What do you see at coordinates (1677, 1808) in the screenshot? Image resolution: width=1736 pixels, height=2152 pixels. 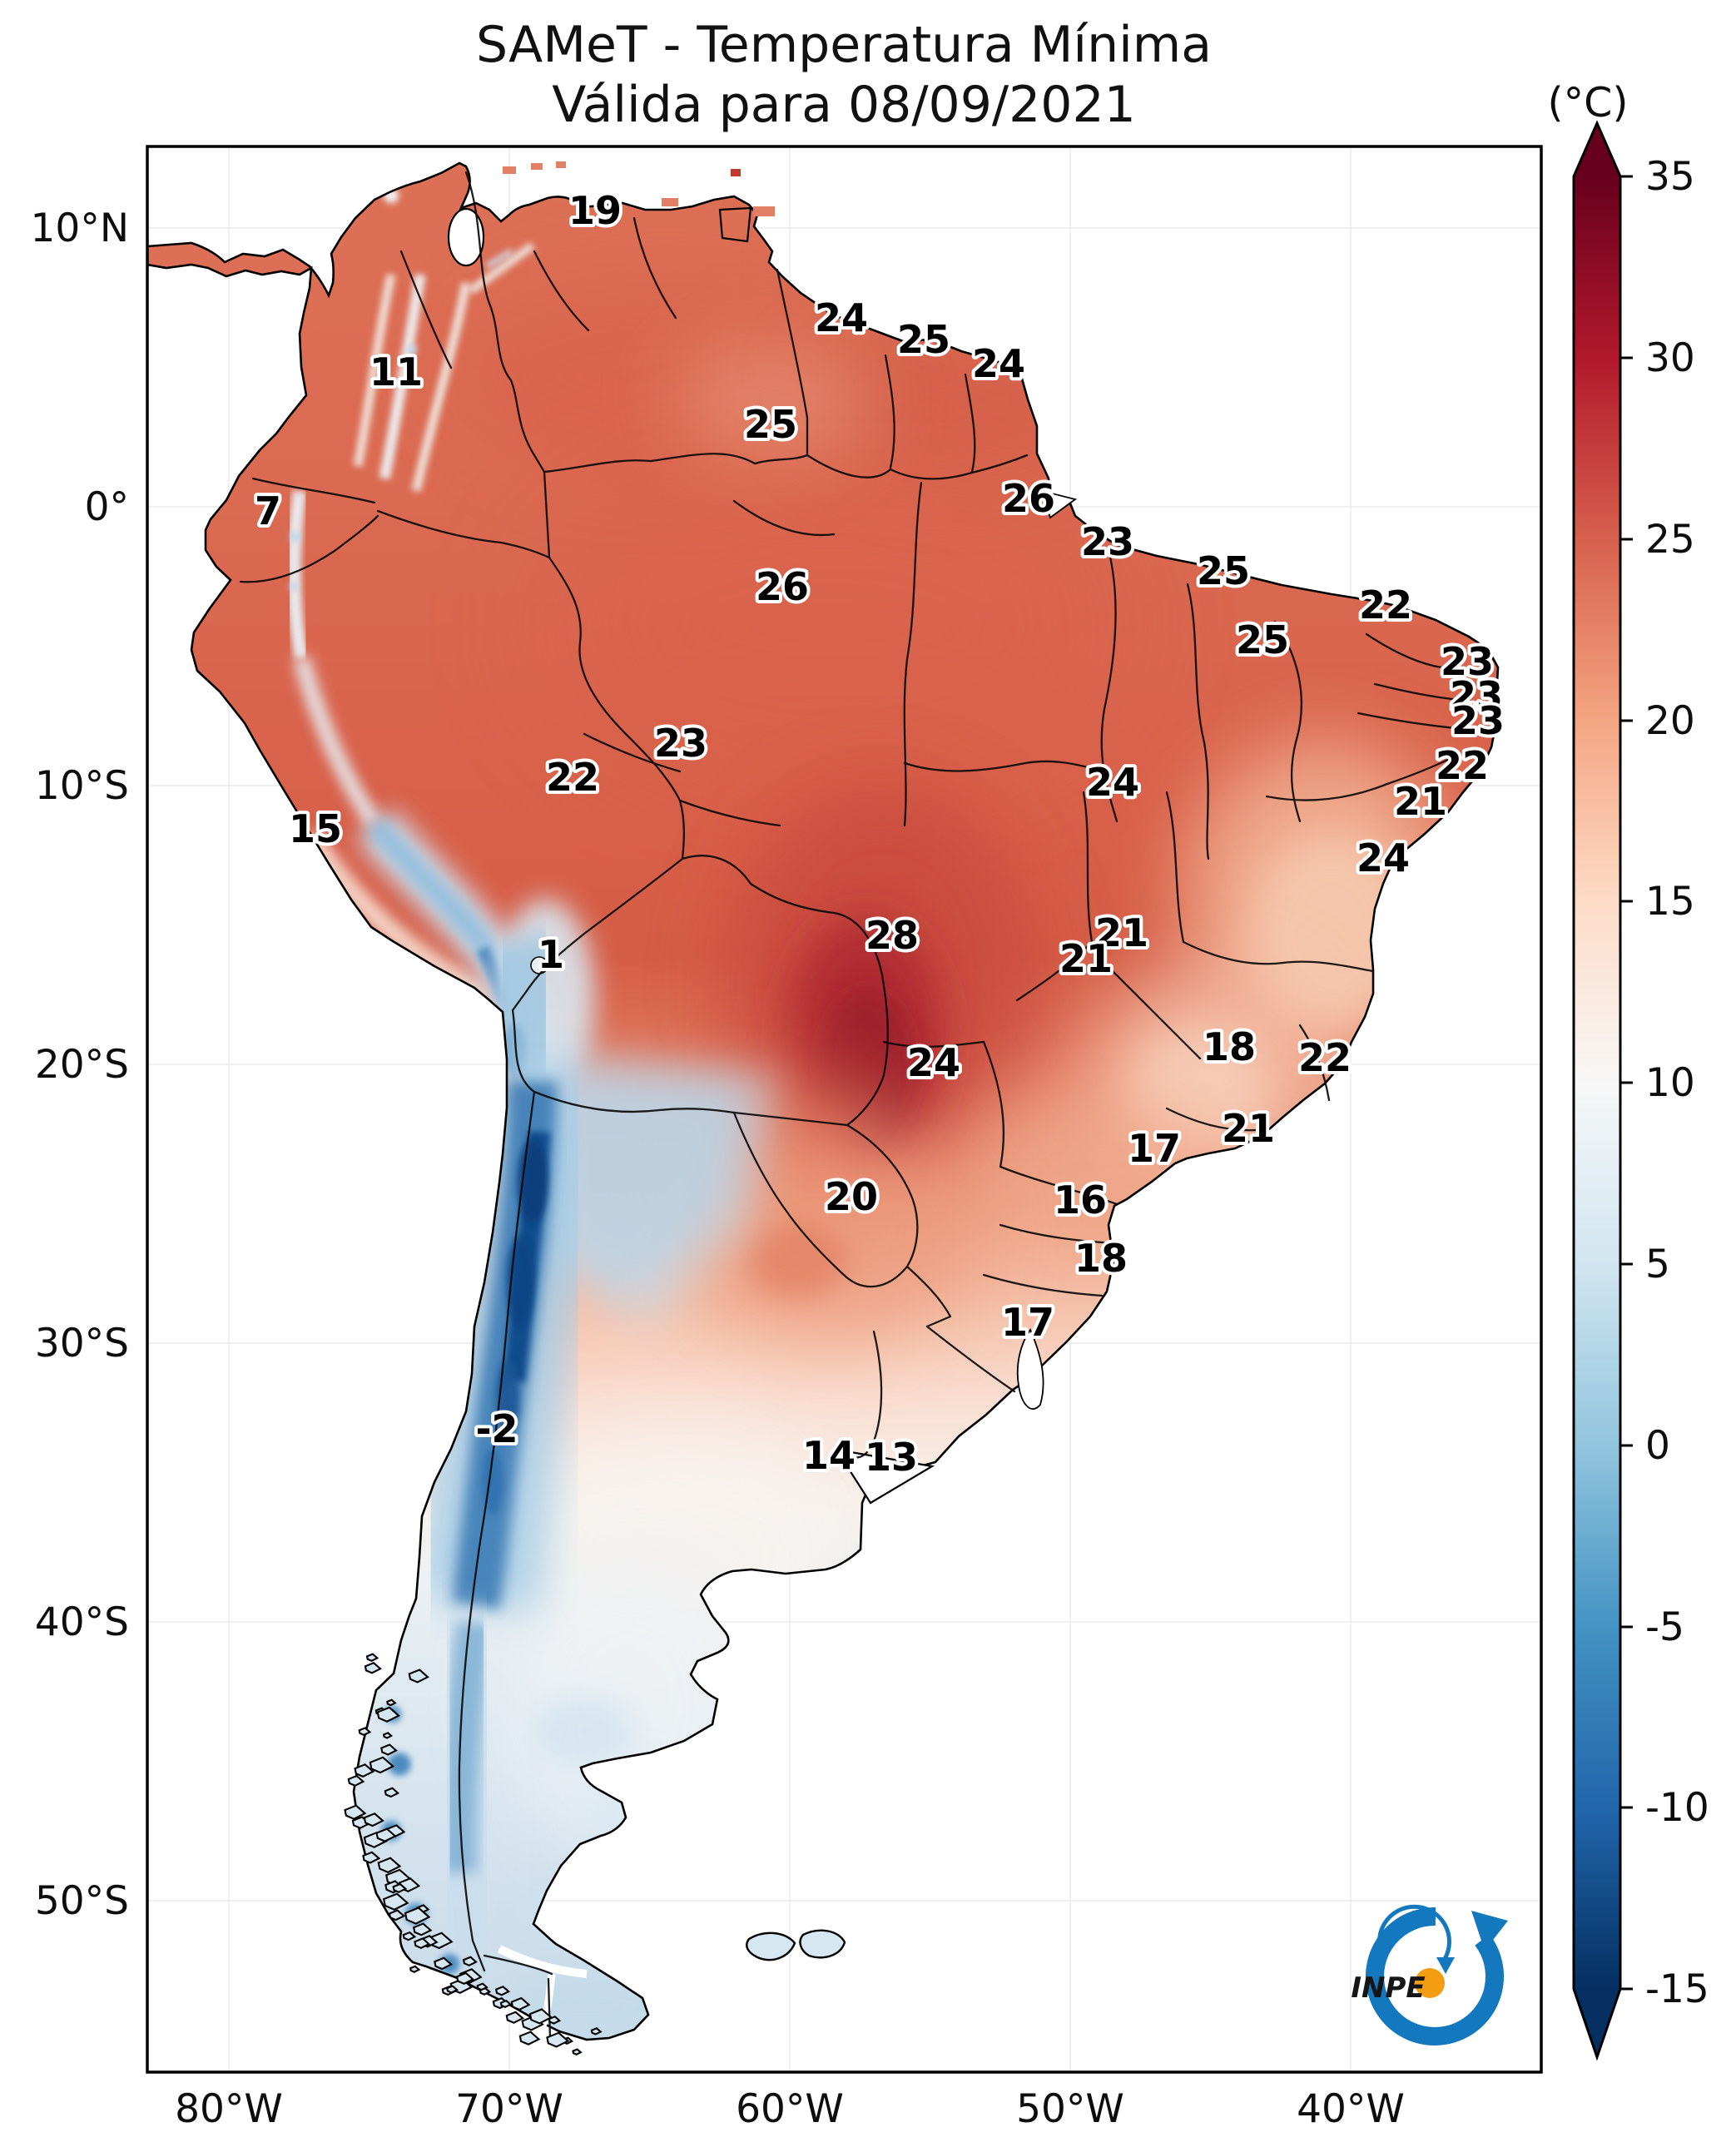 I see `colorbar-tick-label: -10` at bounding box center [1677, 1808].